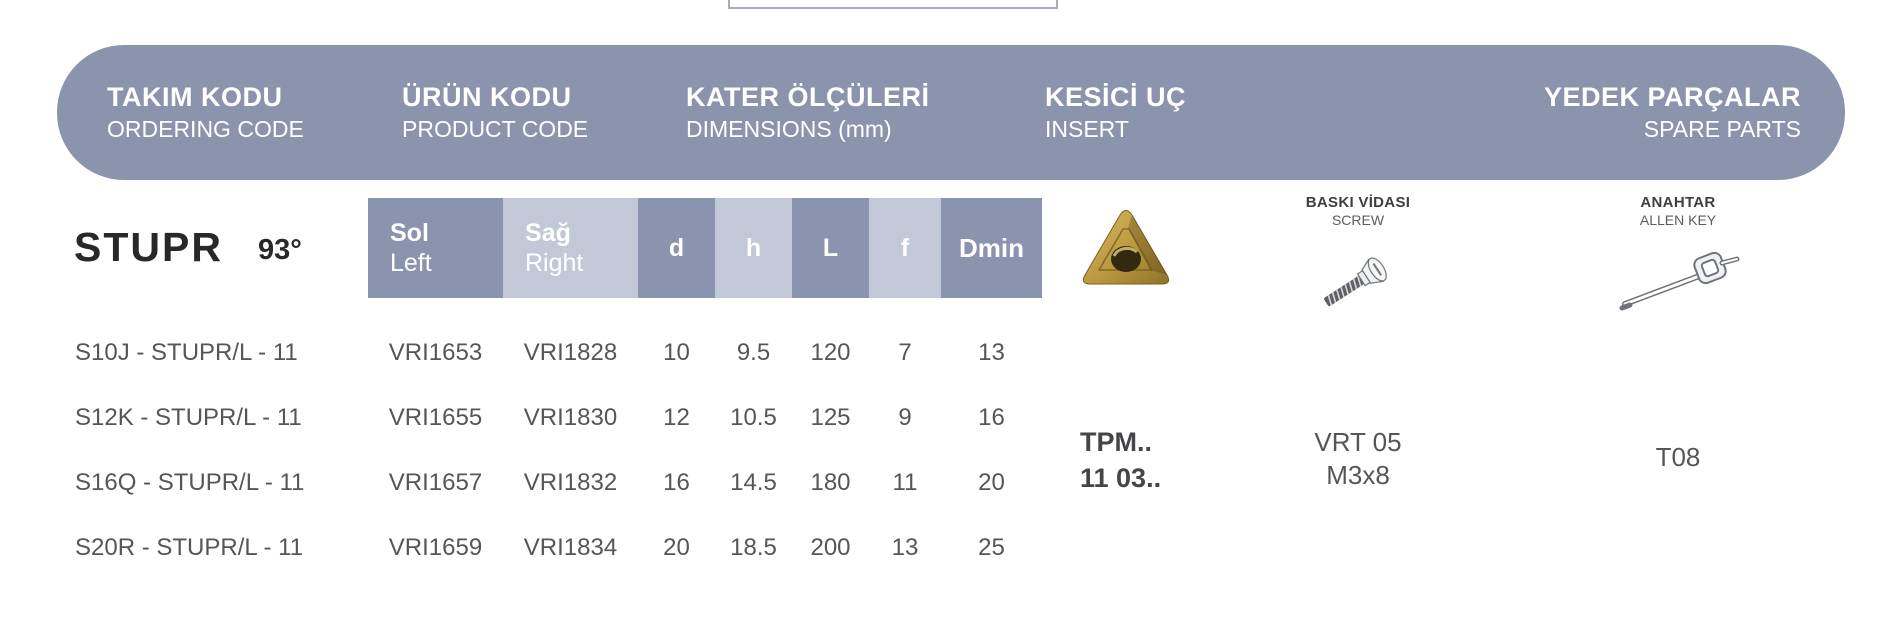  I want to click on product-angle: 93°, so click(280, 250).